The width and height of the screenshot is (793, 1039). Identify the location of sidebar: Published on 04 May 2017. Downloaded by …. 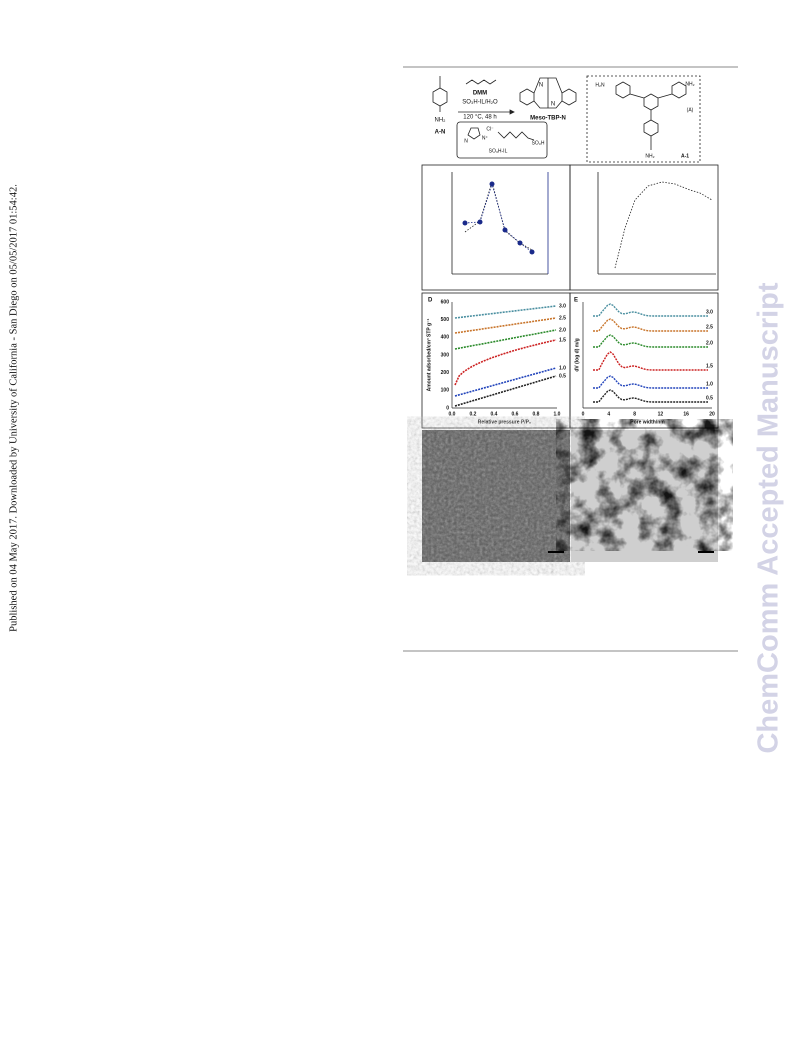
(13, 408).